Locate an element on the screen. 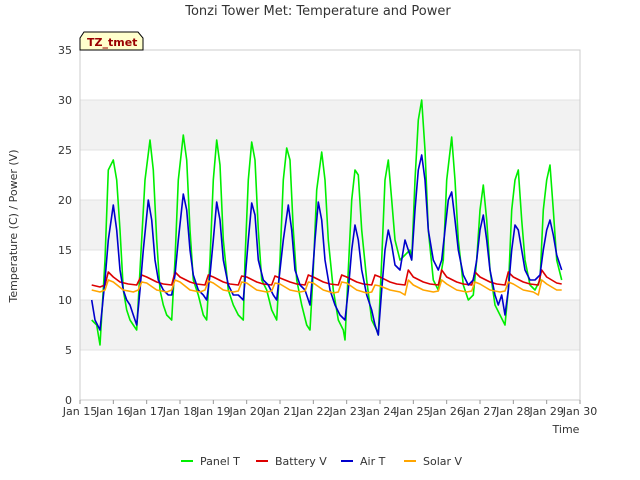 Image resolution: width=640 pixels, height=480 pixels. x-tick-label: Jan 25 is located at coordinates (412, 411).